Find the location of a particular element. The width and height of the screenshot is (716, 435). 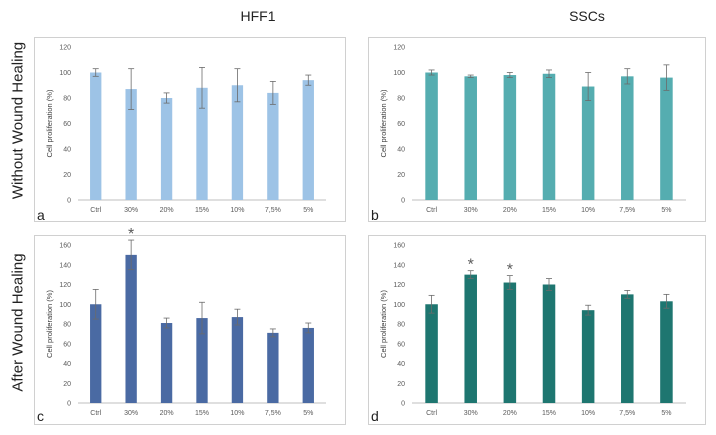

panel-label-b: b is located at coordinates (375, 215).